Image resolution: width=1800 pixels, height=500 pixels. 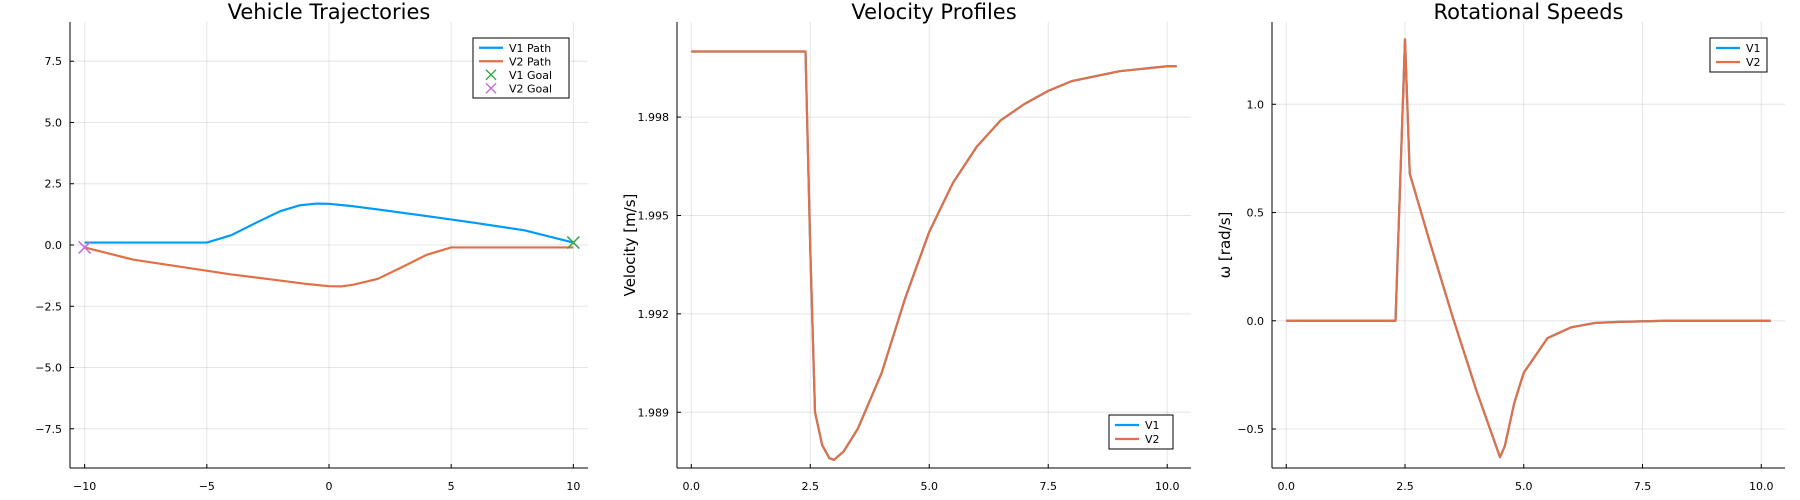 I want to click on y-tick-label: 2.5, so click(x=54, y=184).